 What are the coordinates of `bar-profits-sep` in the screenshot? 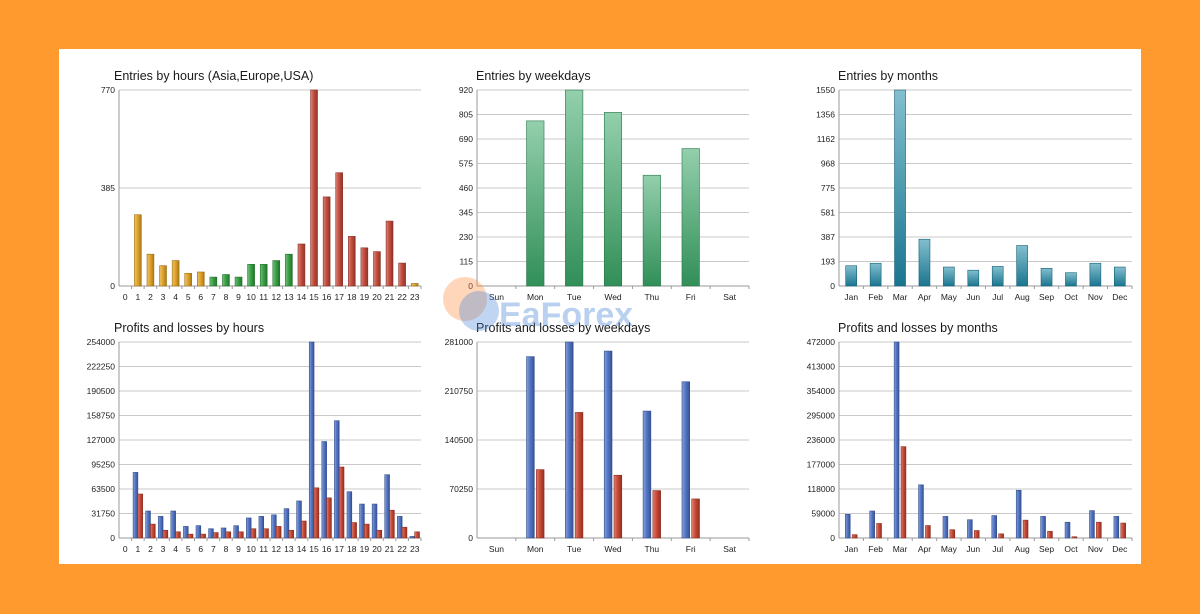 It's located at (1043, 527).